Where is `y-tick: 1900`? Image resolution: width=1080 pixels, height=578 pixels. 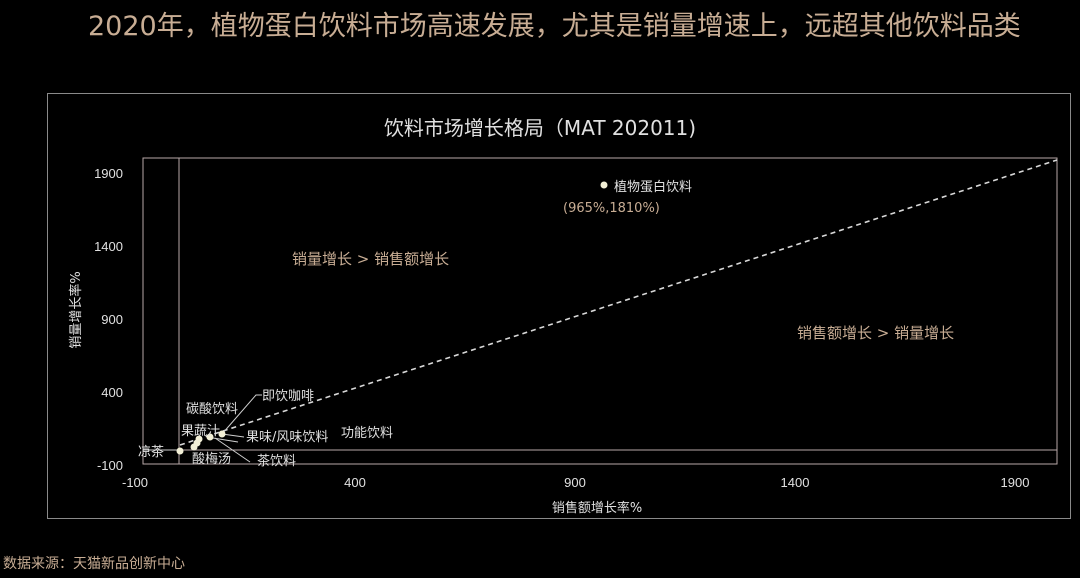
y-tick: 1900 is located at coordinates (108, 173).